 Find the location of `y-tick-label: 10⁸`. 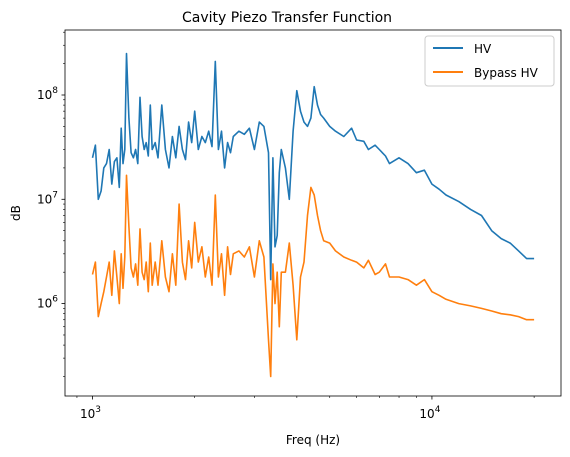

y-tick-label: 10⁸ is located at coordinates (47, 94).